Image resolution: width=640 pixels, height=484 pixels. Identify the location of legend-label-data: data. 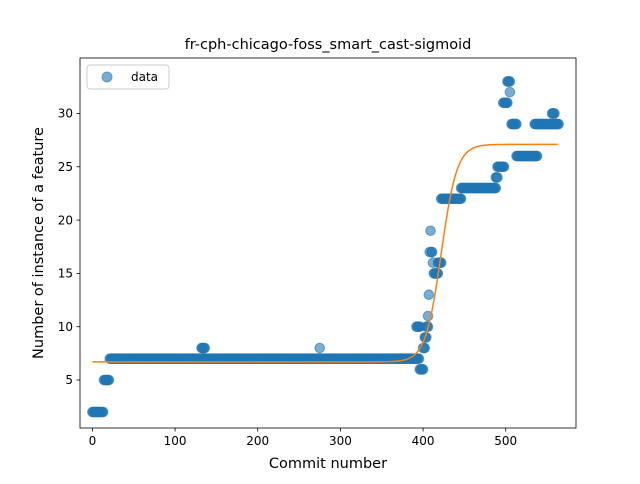
(144, 77).